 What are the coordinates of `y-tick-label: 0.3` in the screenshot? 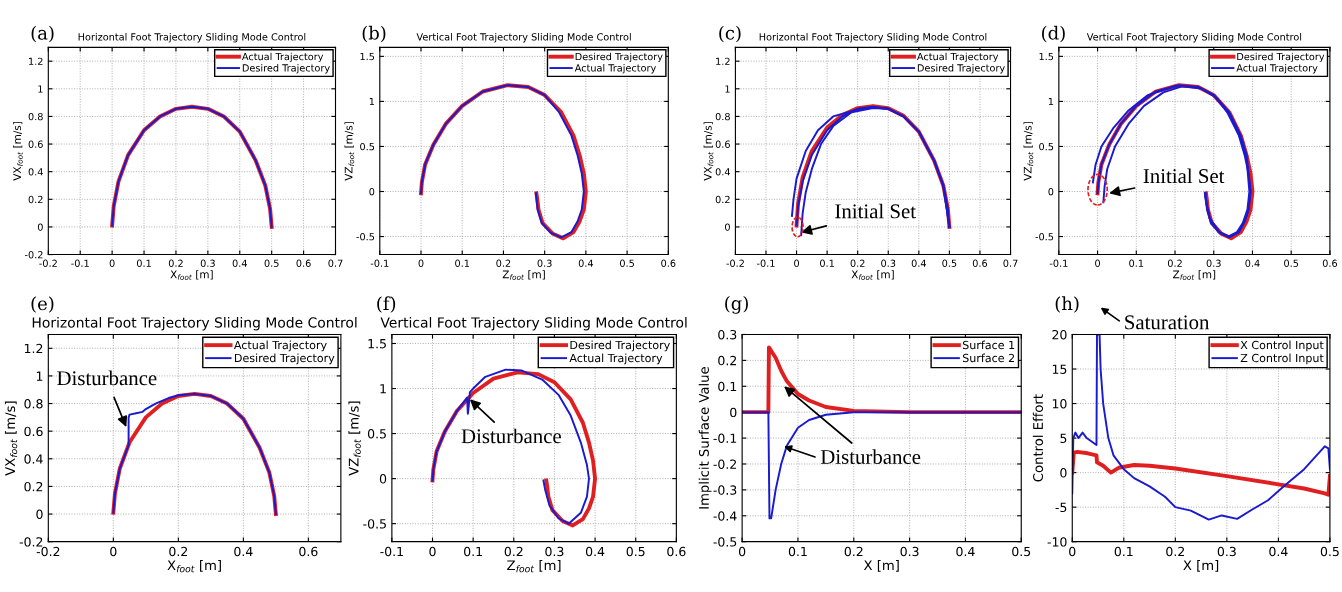 It's located at (727, 334).